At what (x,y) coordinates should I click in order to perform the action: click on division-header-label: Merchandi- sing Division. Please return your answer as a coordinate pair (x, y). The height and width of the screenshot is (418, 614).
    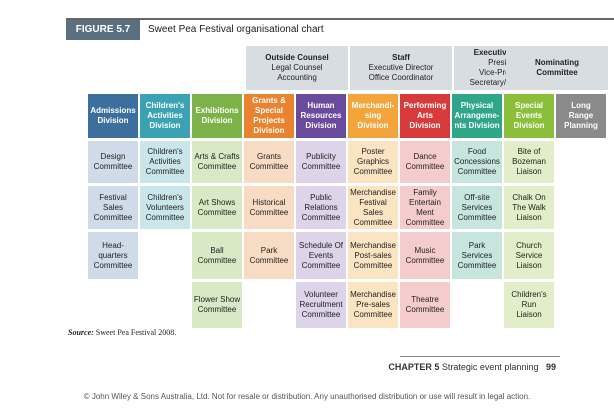
    Looking at the image, I should click on (373, 115).